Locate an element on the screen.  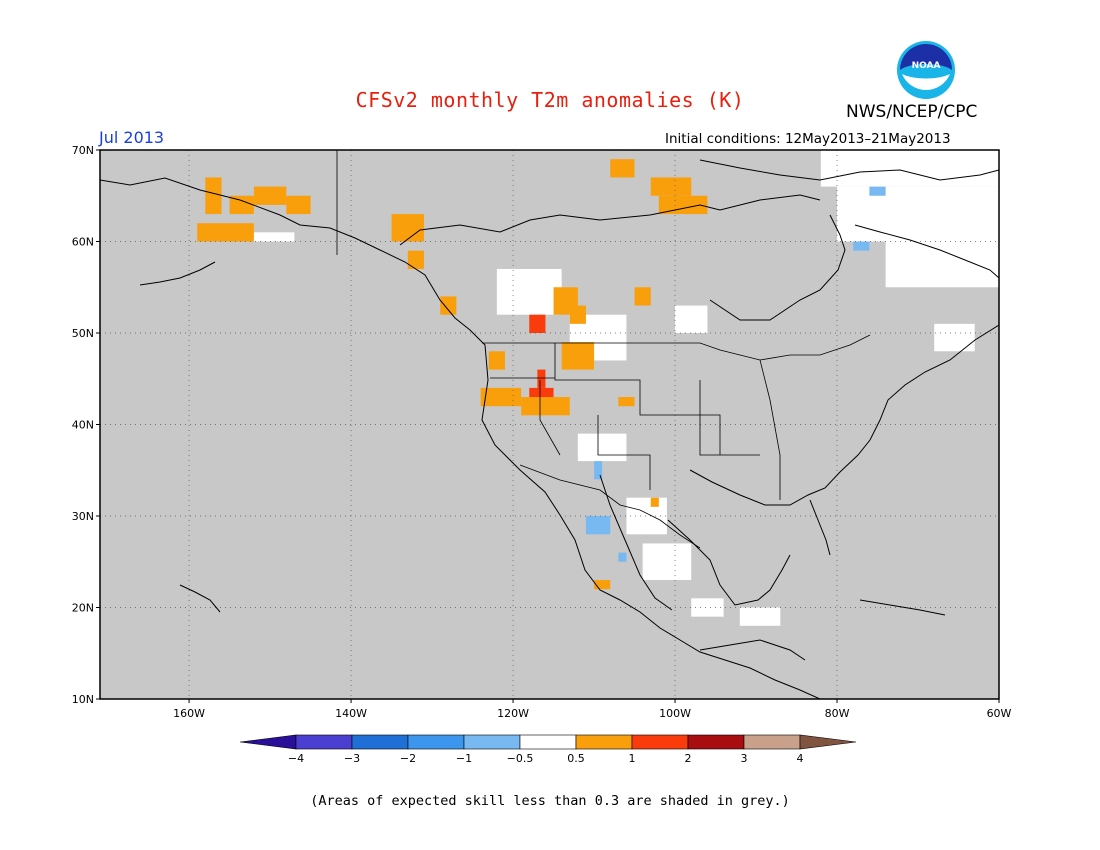
colorbar-tick-label: −2 is located at coordinates (408, 758).